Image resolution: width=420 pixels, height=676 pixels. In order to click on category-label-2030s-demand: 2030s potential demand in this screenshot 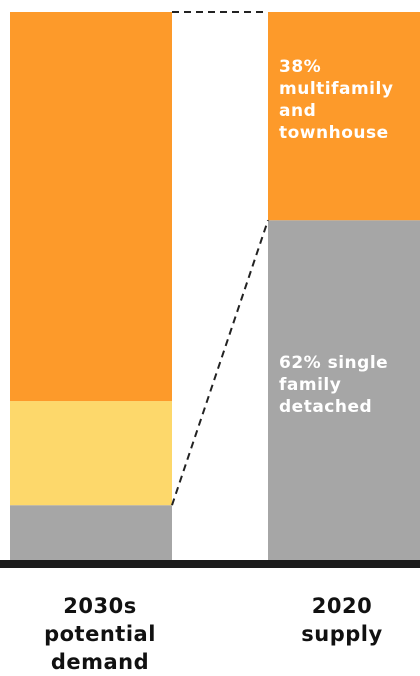, I will do `click(100, 634)`.